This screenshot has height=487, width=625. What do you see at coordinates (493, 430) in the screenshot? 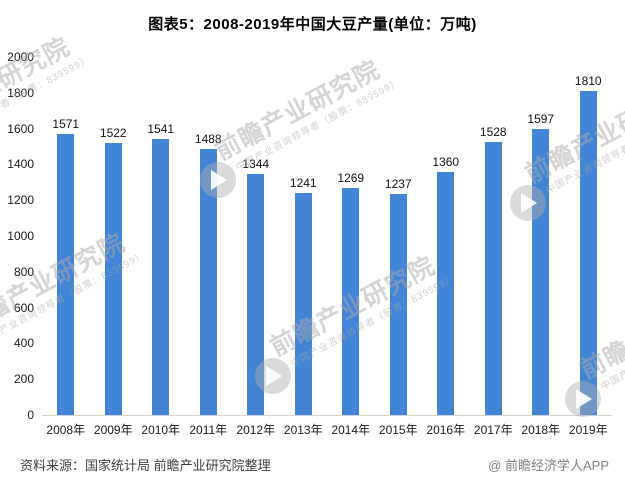
I see `x-tick-label: 2017年` at bounding box center [493, 430].